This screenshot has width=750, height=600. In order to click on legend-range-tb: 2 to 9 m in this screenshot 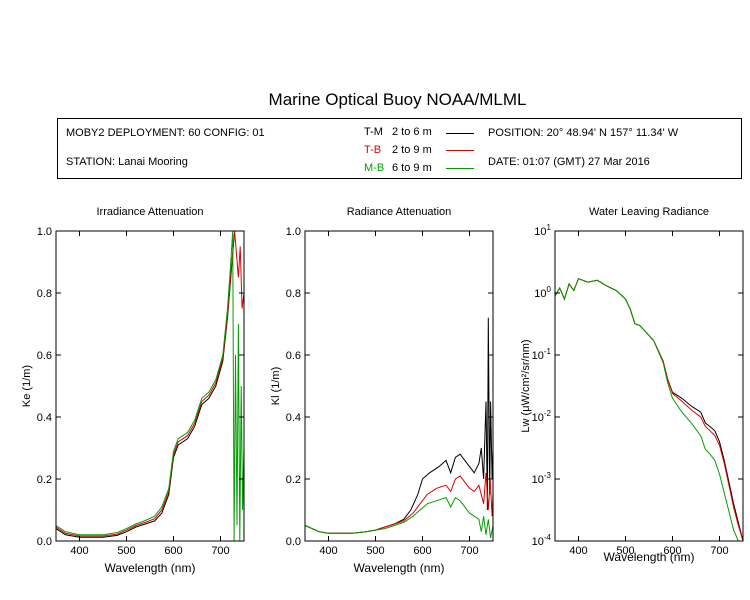, I will do `click(412, 150)`.